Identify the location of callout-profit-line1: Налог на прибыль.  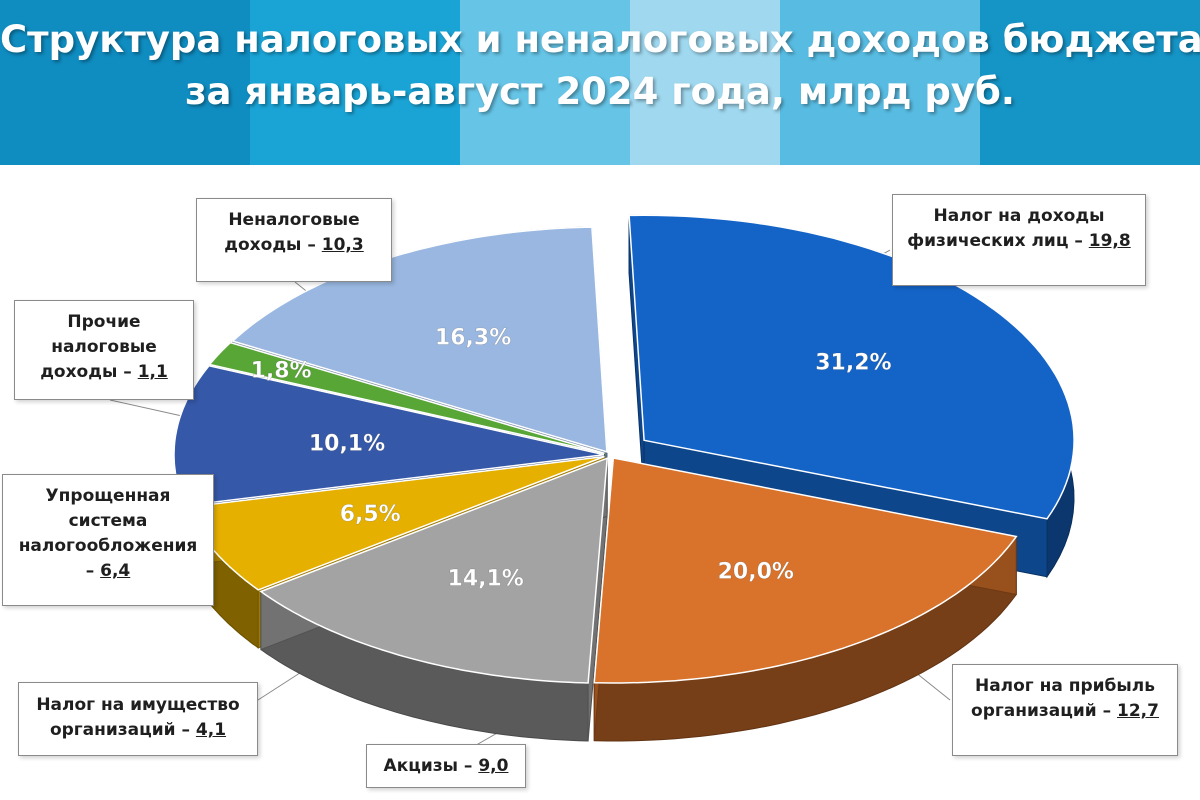
(1065, 686).